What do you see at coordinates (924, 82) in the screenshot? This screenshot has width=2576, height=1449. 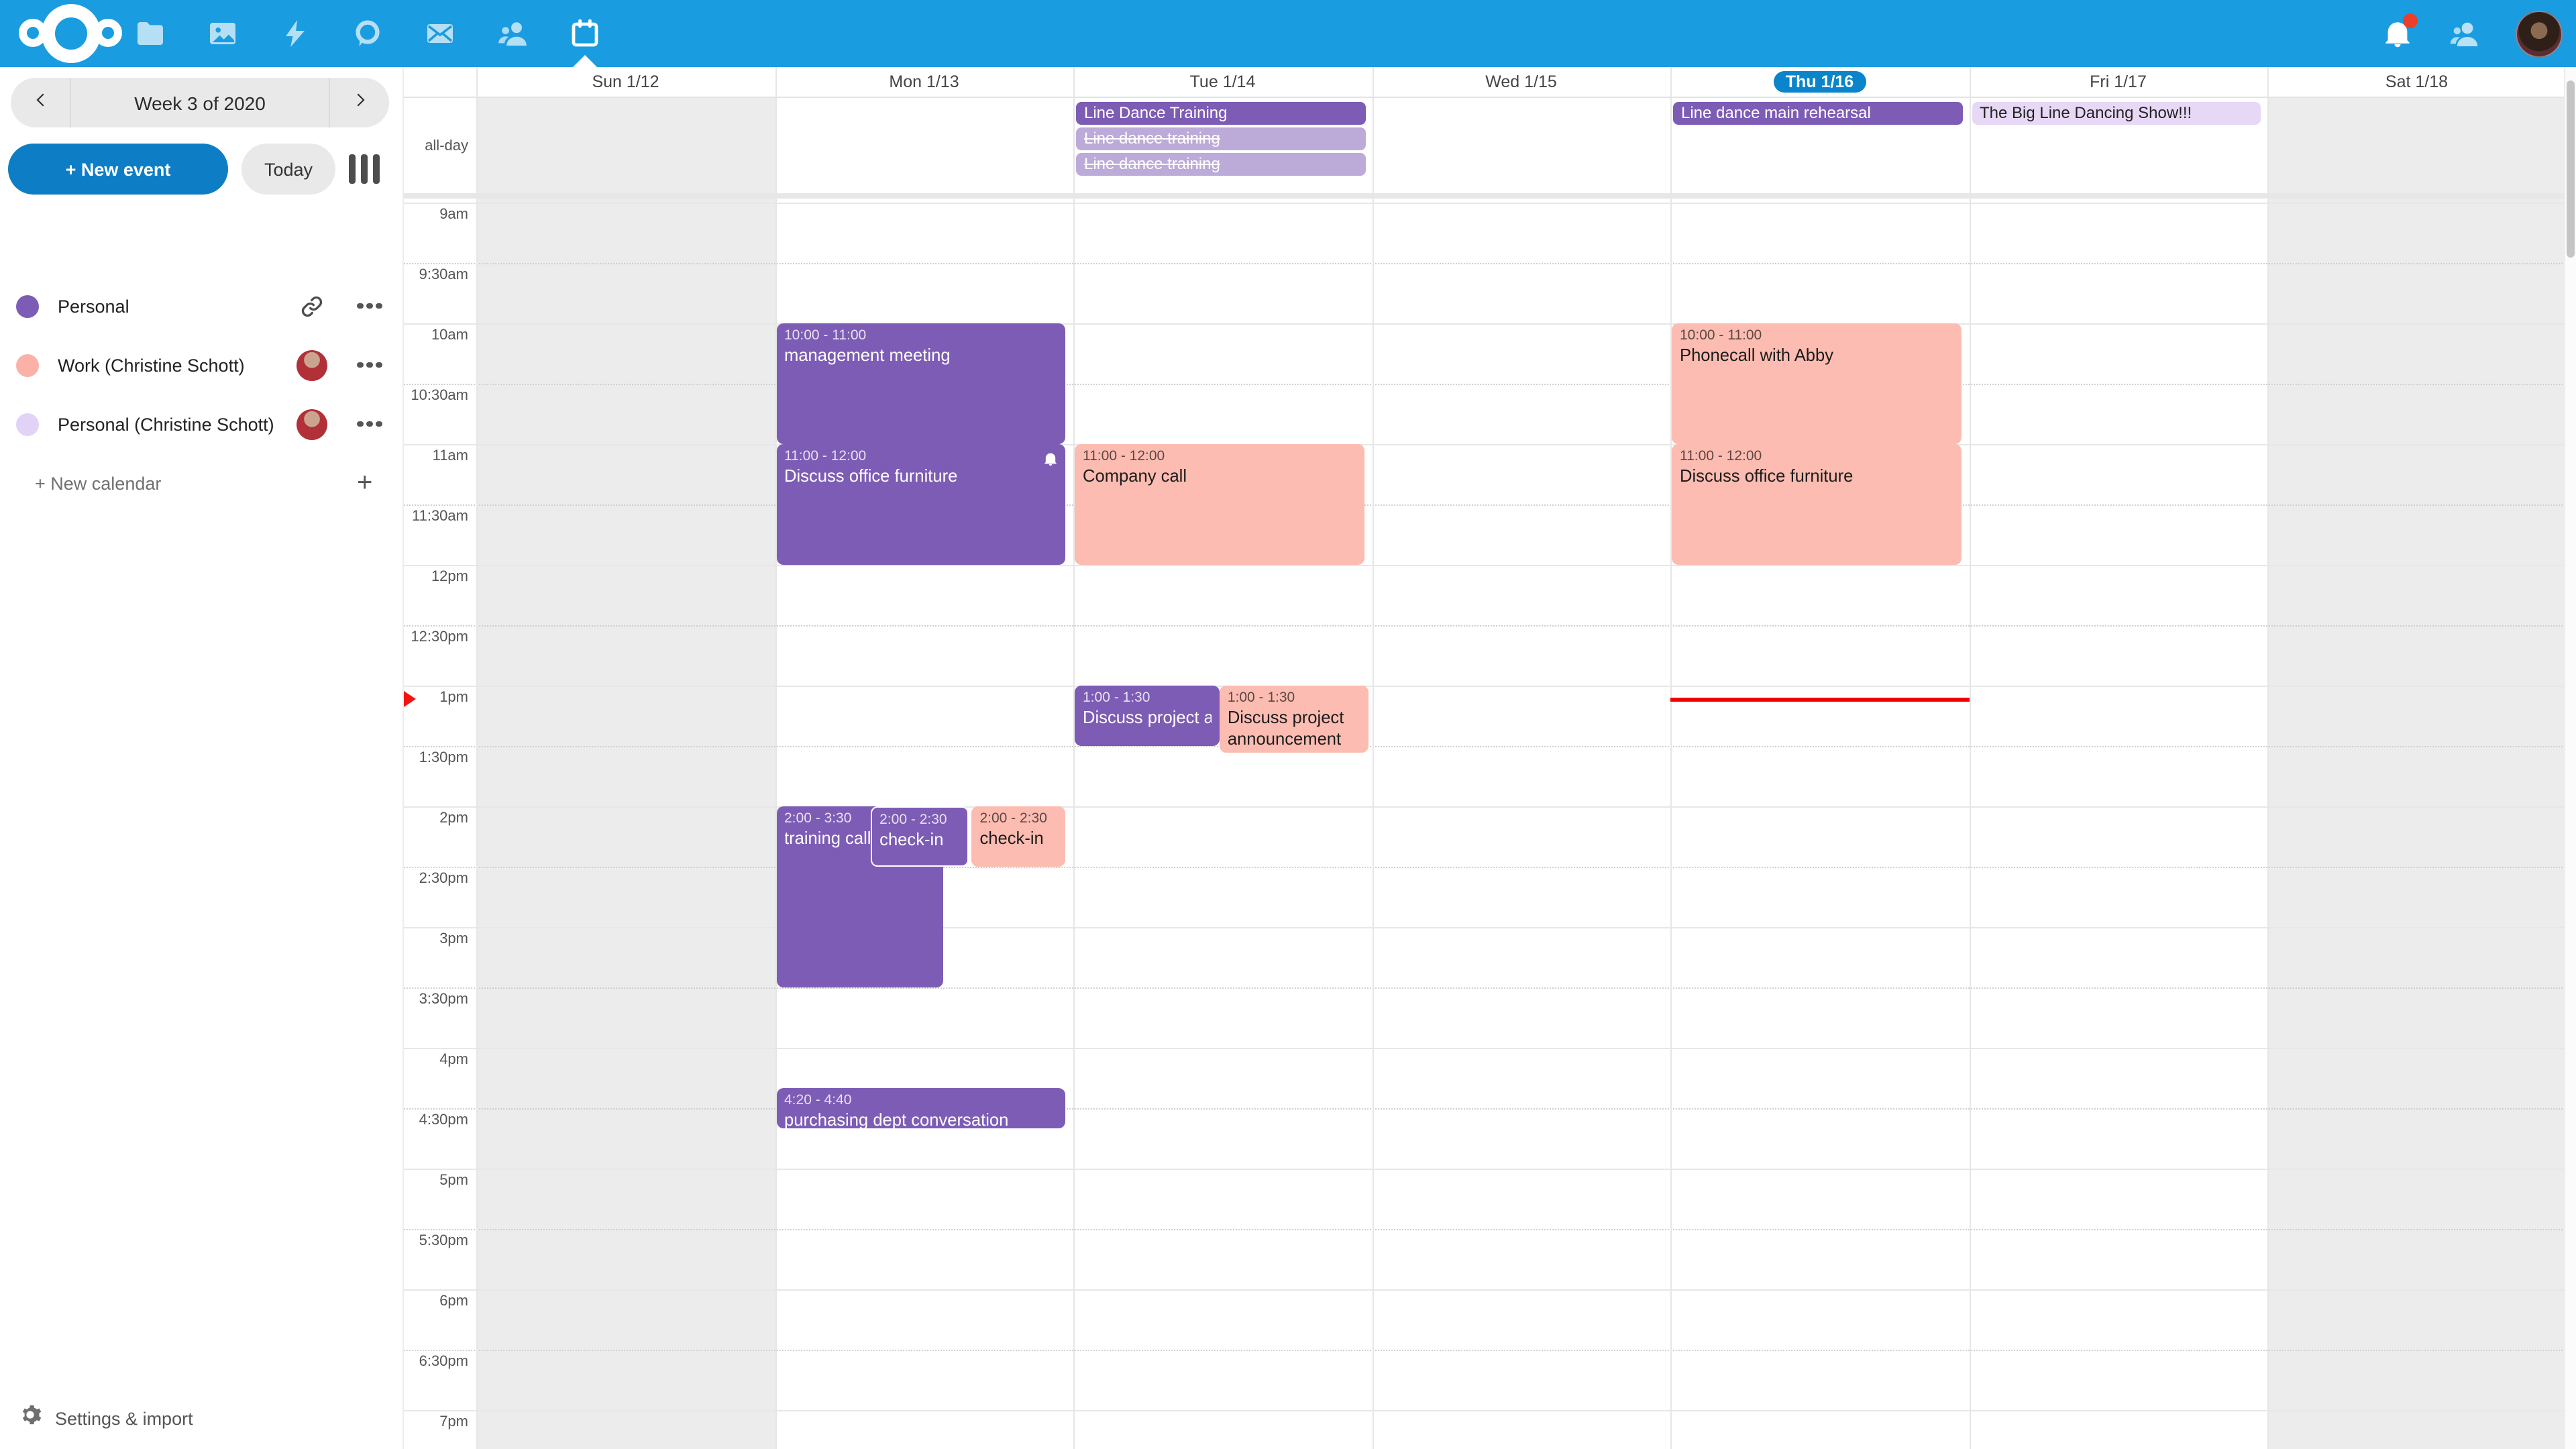 I see `day-header: Mon 1/13` at bounding box center [924, 82].